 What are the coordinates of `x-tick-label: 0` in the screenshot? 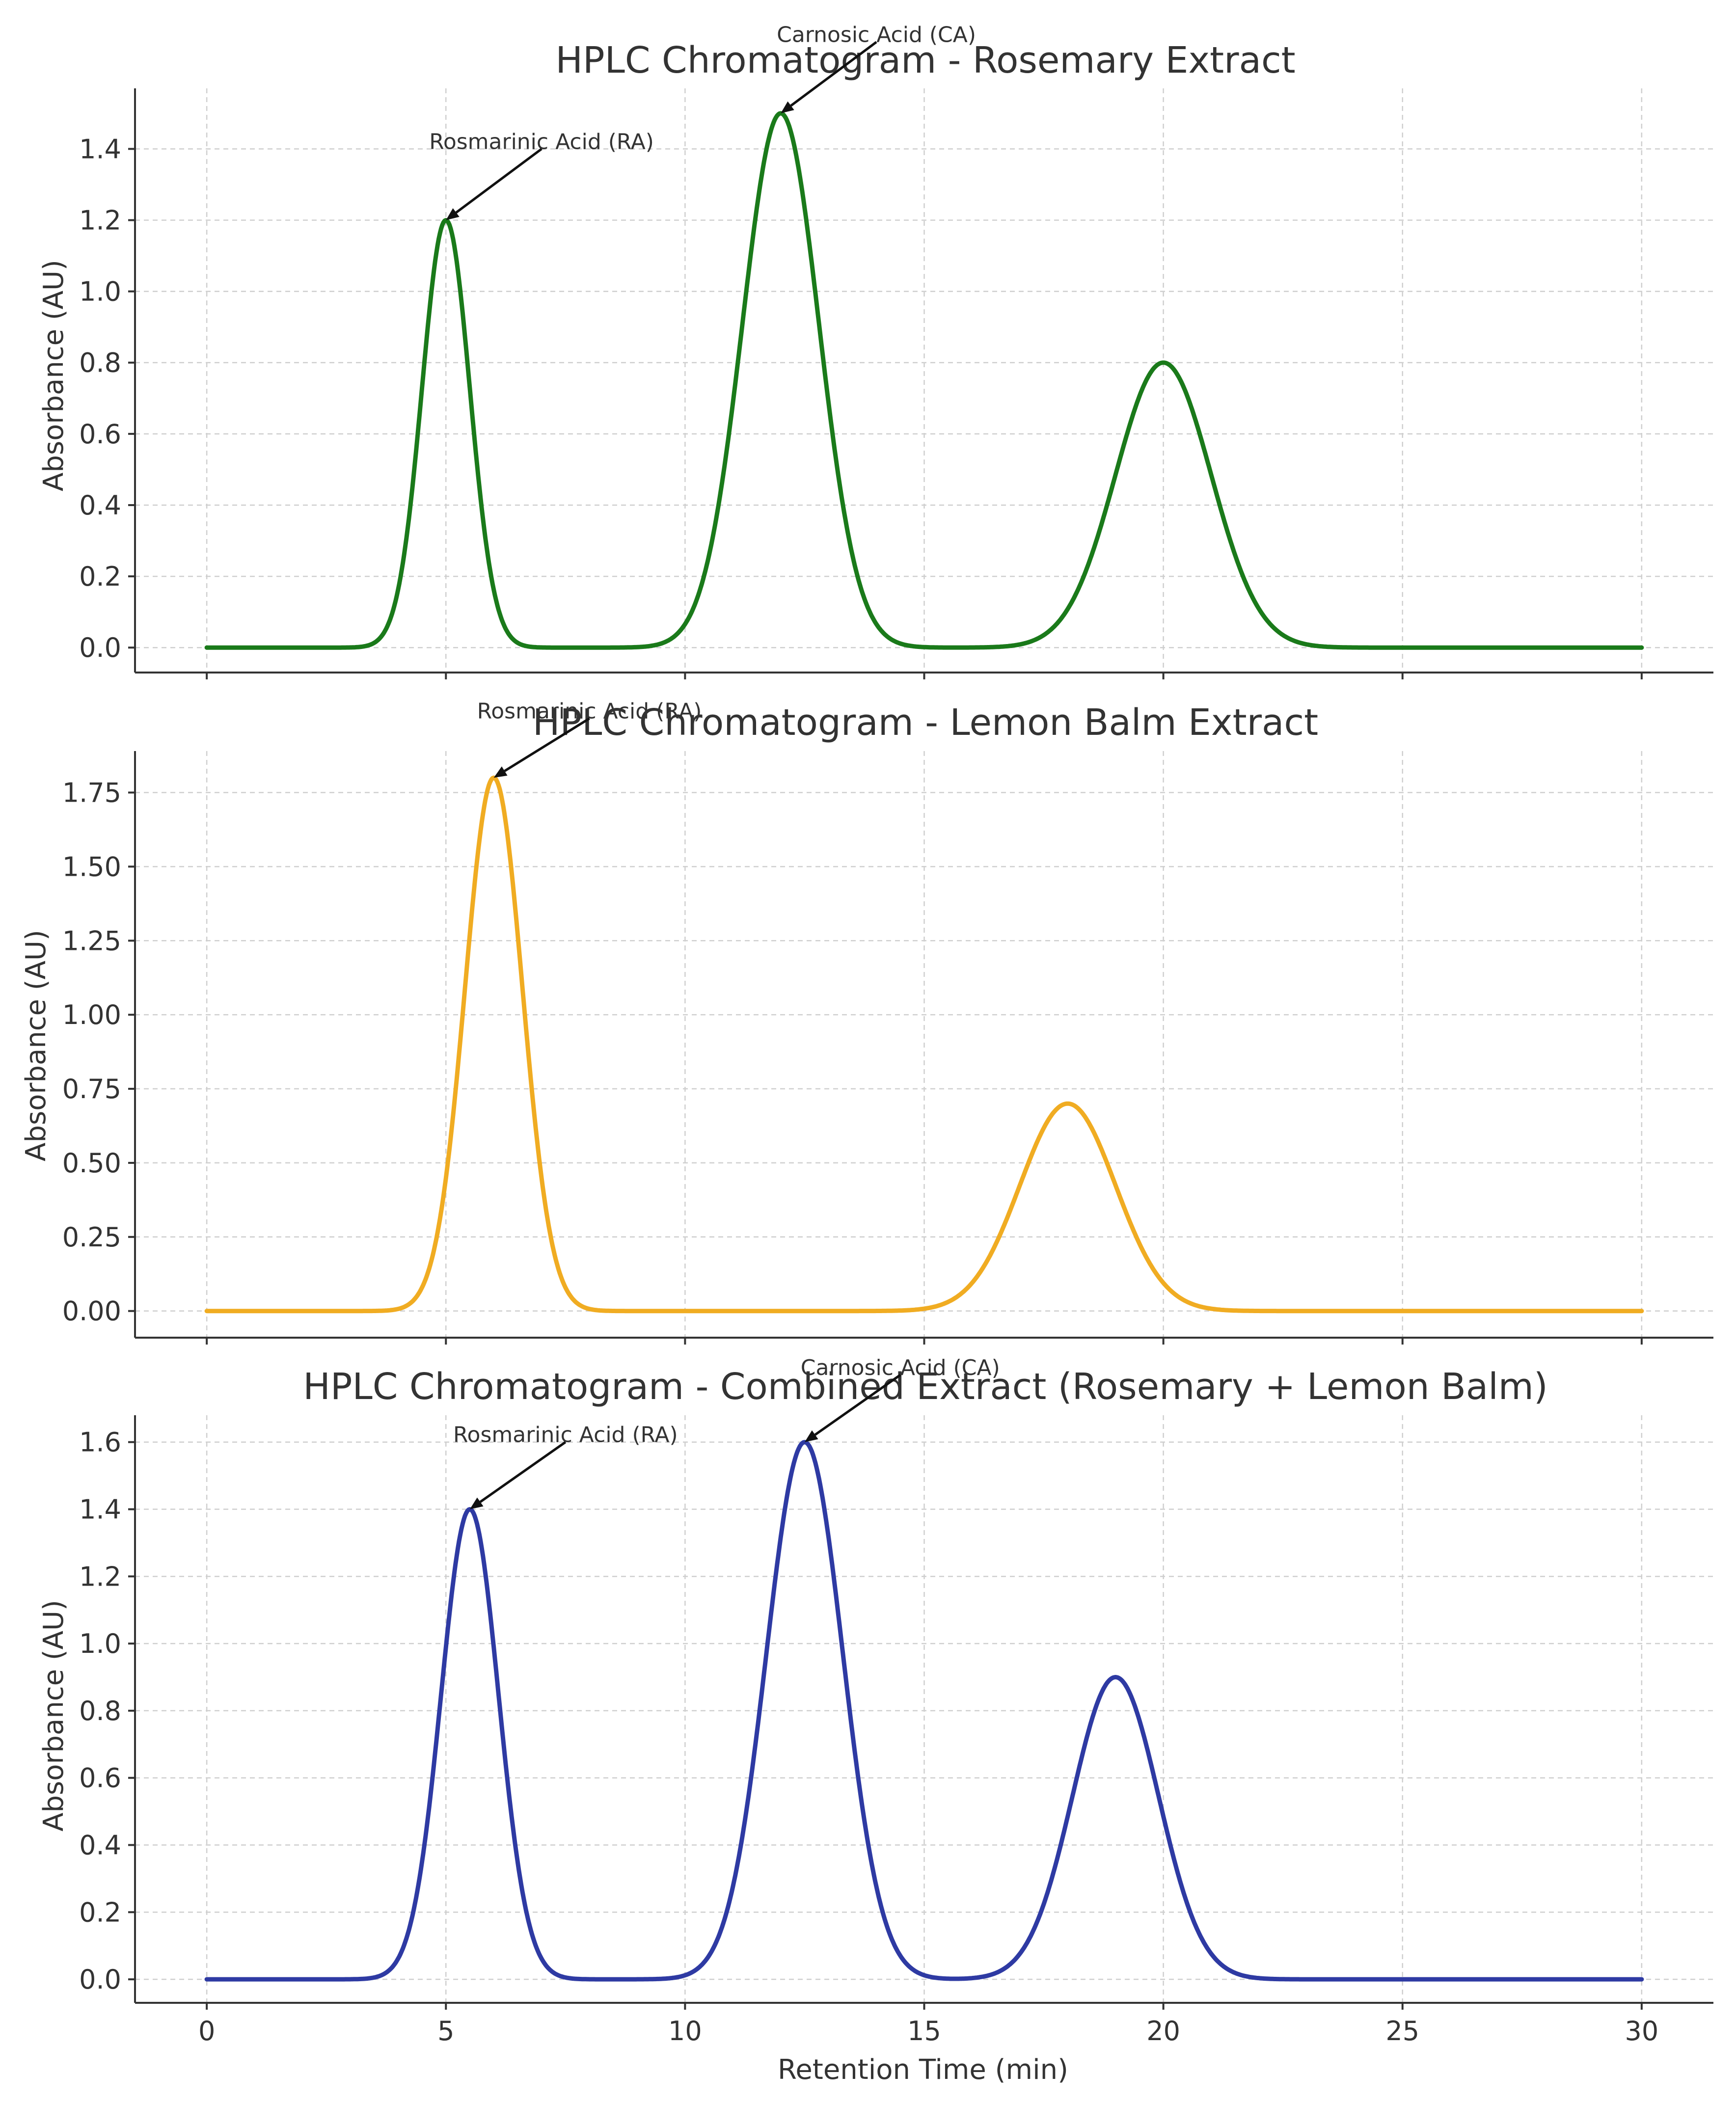 It's located at (206, 2031).